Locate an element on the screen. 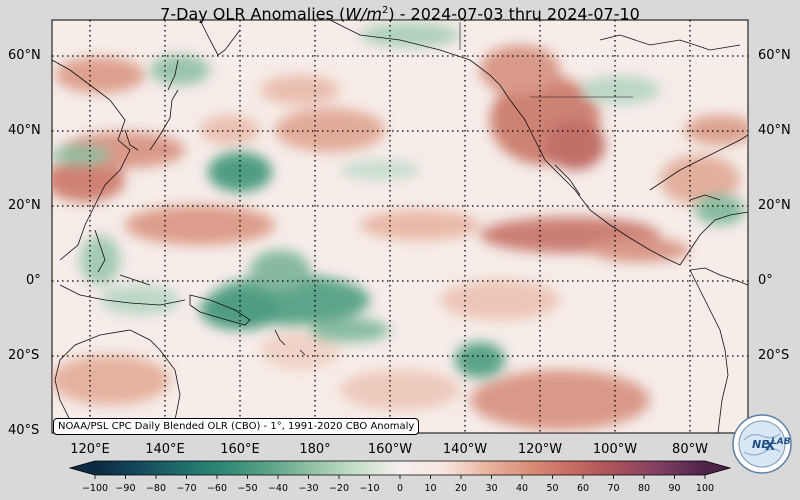 The image size is (800, 500). colorbar-tick-label: 90 is located at coordinates (674, 488).